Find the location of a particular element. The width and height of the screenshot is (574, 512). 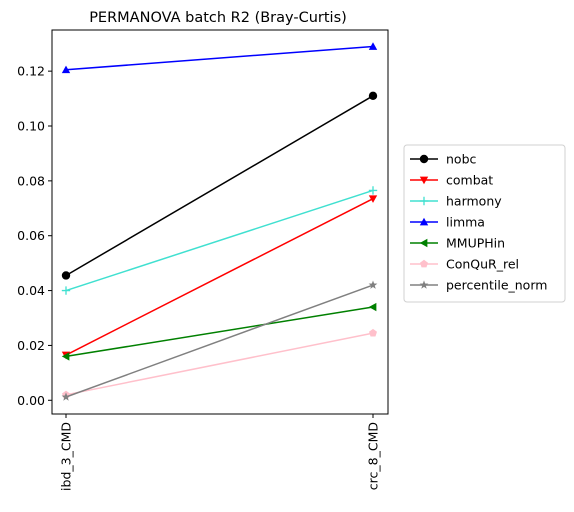

legend-marker-percentile_norm is located at coordinates (424, 284).